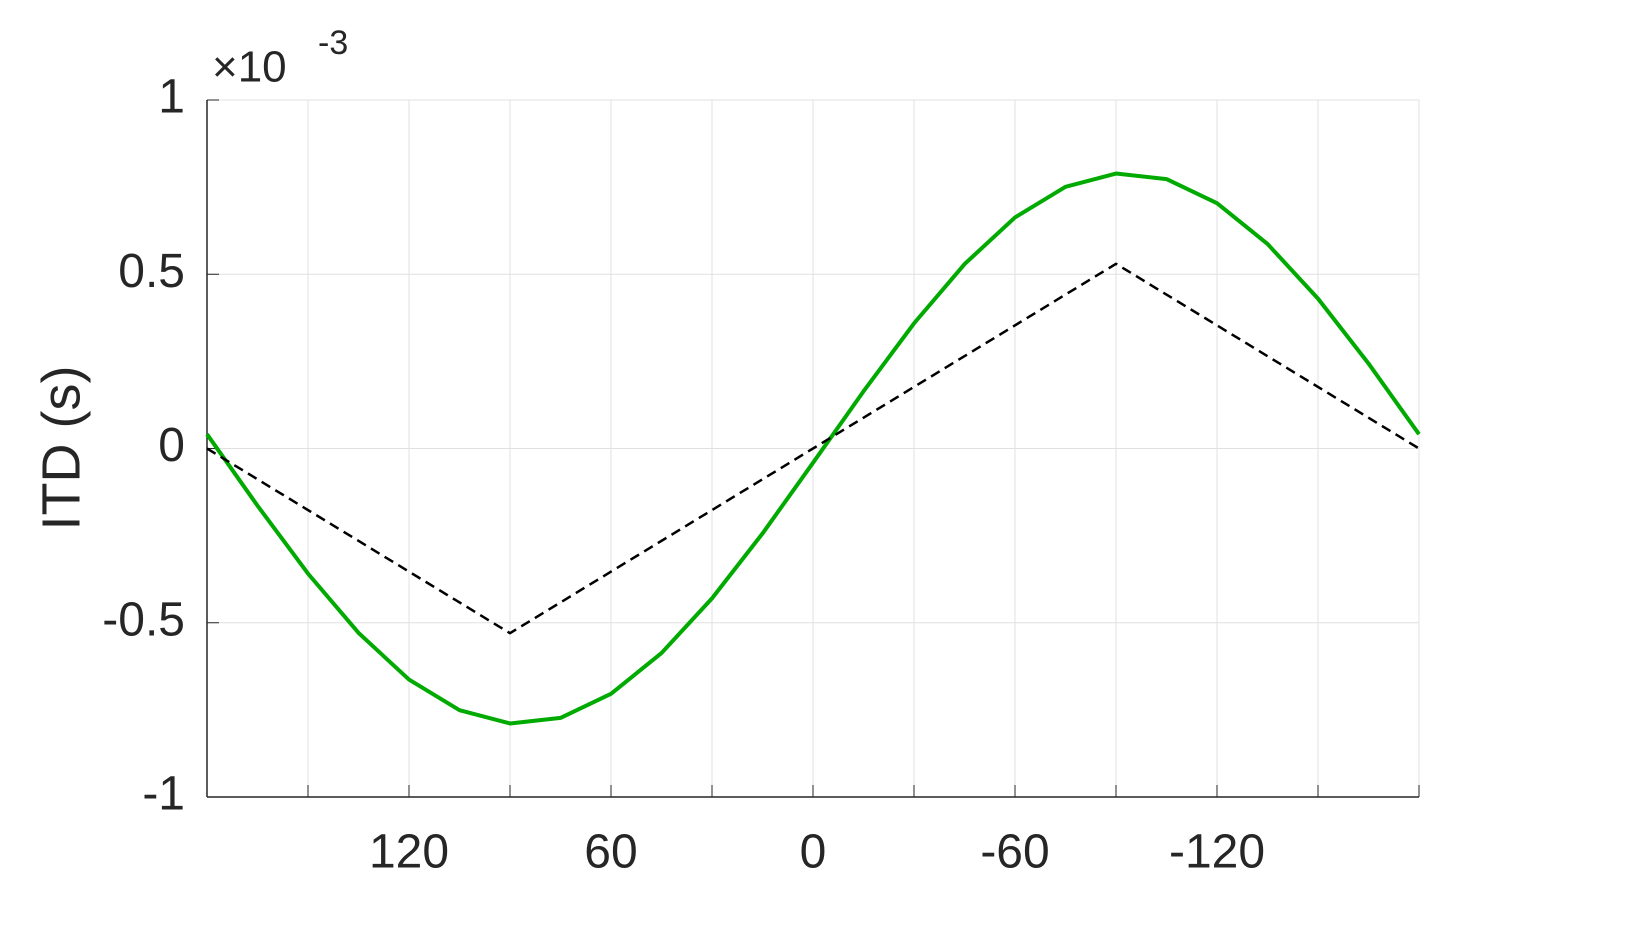  I want to click on y-multiplier: ×10, so click(249, 67).